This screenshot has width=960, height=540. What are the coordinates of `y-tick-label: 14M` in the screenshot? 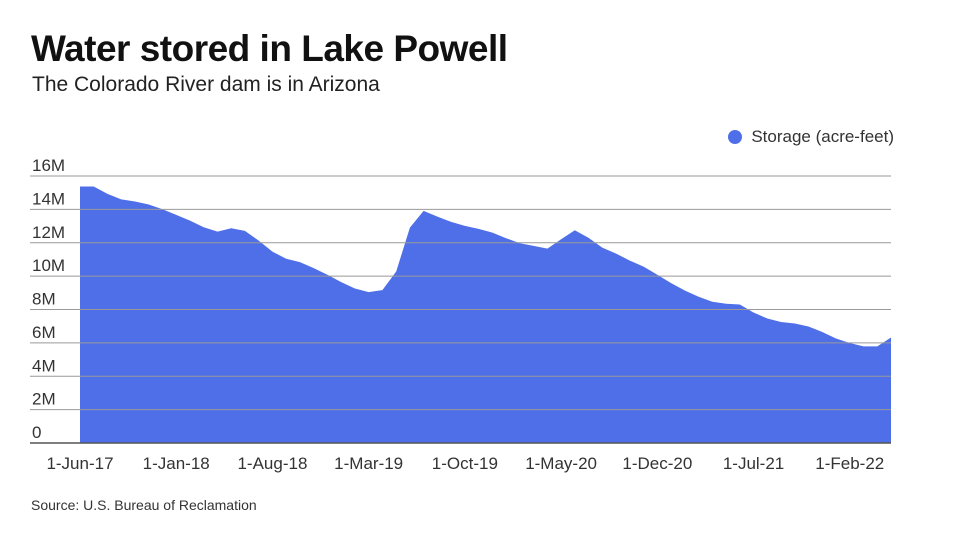 It's located at (48, 198).